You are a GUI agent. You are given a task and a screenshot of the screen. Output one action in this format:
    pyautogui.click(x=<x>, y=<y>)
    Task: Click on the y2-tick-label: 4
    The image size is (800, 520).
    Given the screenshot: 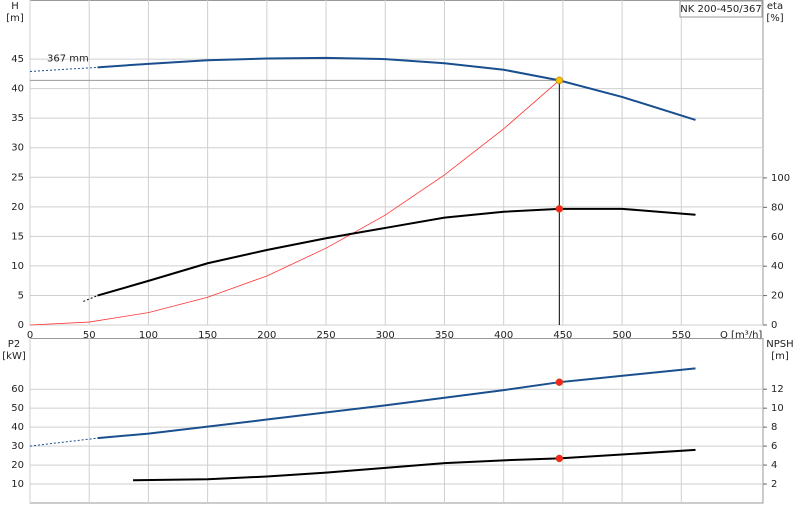 What is the action you would take?
    pyautogui.click(x=774, y=465)
    